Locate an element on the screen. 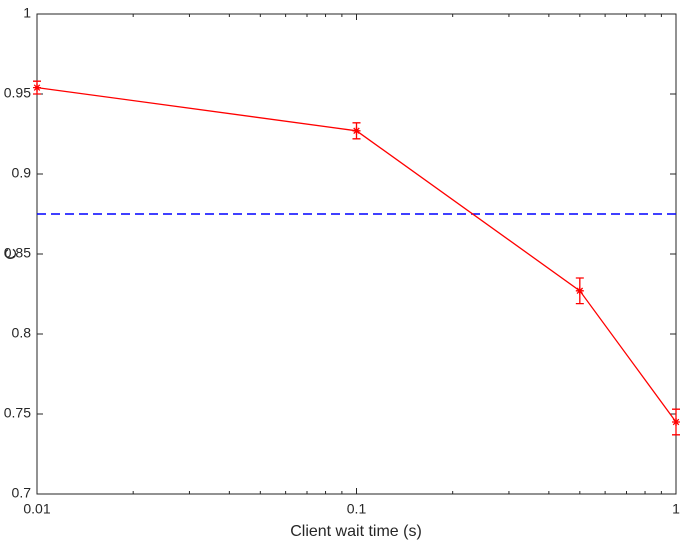 The height and width of the screenshot is (545, 685). y-tick-label: 1 is located at coordinates (27, 13).